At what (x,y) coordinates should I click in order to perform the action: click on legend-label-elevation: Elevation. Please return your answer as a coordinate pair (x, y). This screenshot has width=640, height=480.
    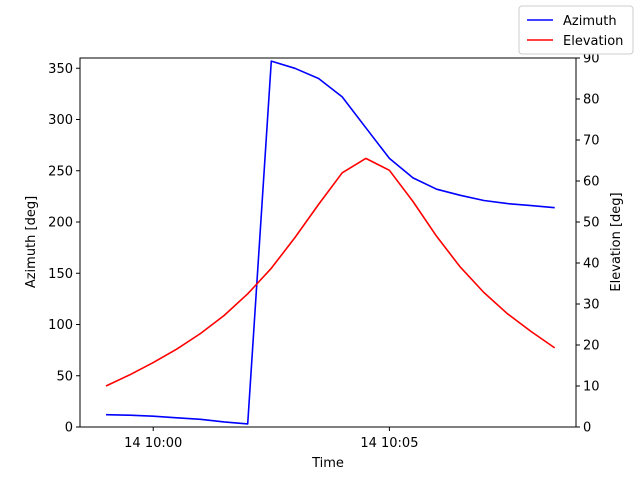
    Looking at the image, I should click on (593, 41).